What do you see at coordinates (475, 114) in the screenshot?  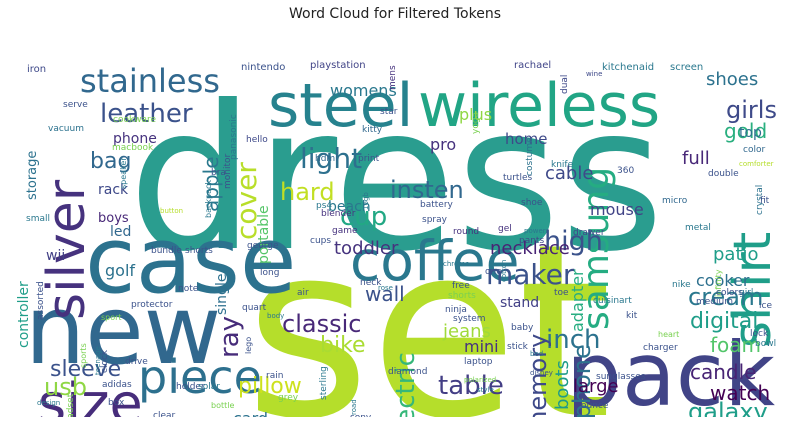 I see `word-plus: plus` at bounding box center [475, 114].